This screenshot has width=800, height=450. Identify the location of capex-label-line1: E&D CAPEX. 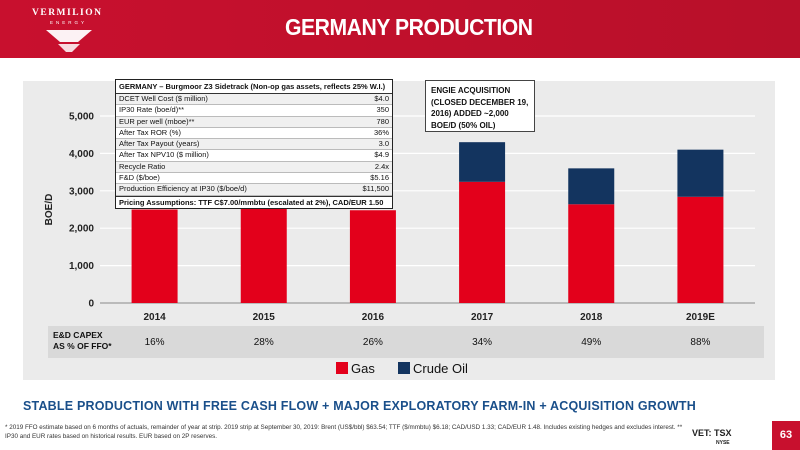
(78, 335).